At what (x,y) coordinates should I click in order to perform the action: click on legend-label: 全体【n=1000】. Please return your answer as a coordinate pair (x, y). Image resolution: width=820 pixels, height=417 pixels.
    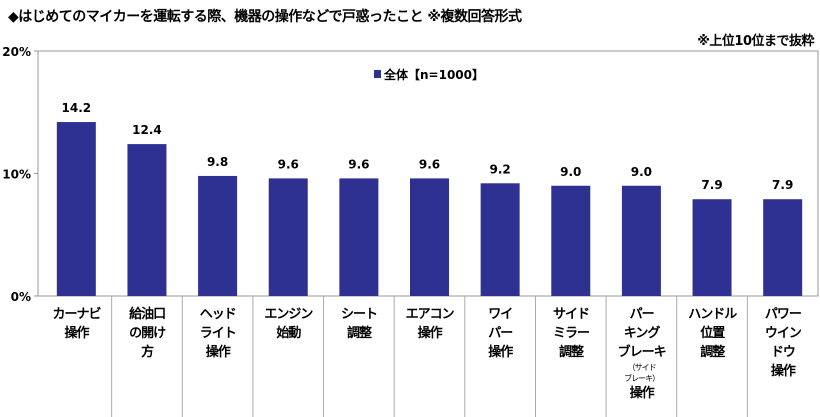
    Looking at the image, I should click on (433, 74).